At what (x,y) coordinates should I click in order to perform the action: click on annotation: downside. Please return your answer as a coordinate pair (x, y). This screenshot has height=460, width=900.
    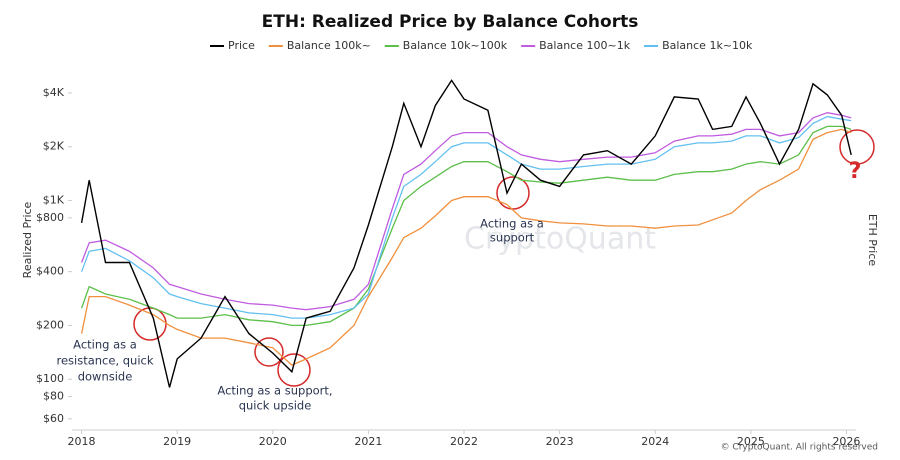
    Looking at the image, I should click on (105, 377).